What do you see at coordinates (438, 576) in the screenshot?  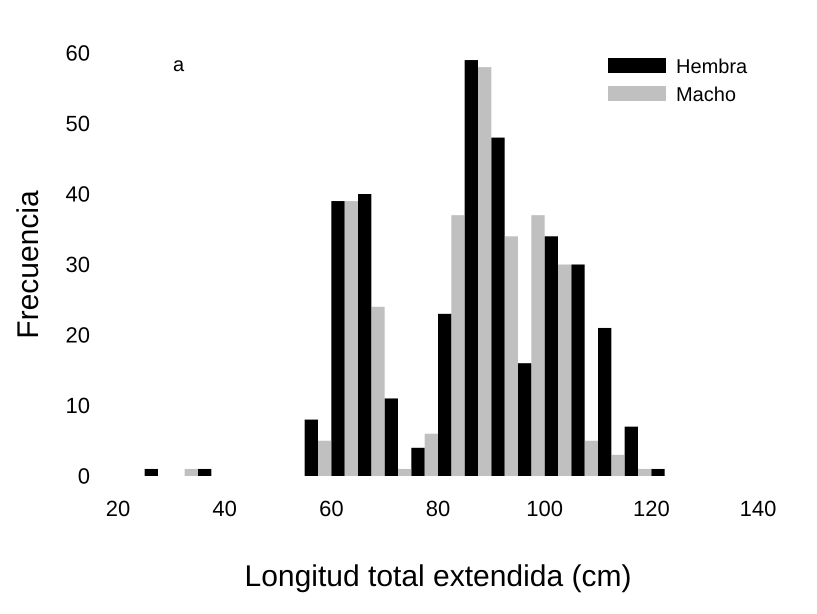 I see `x-axis-title: Longitud total extendida (cm)` at bounding box center [438, 576].